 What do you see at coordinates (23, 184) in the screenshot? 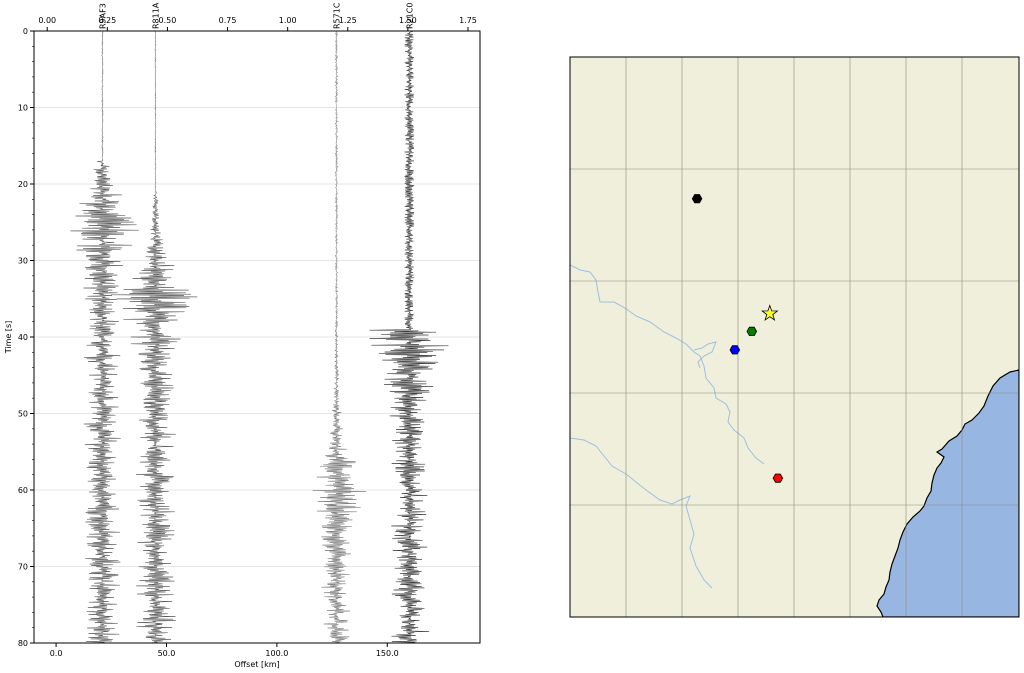
I see `y-tick-label: 20` at bounding box center [23, 184].